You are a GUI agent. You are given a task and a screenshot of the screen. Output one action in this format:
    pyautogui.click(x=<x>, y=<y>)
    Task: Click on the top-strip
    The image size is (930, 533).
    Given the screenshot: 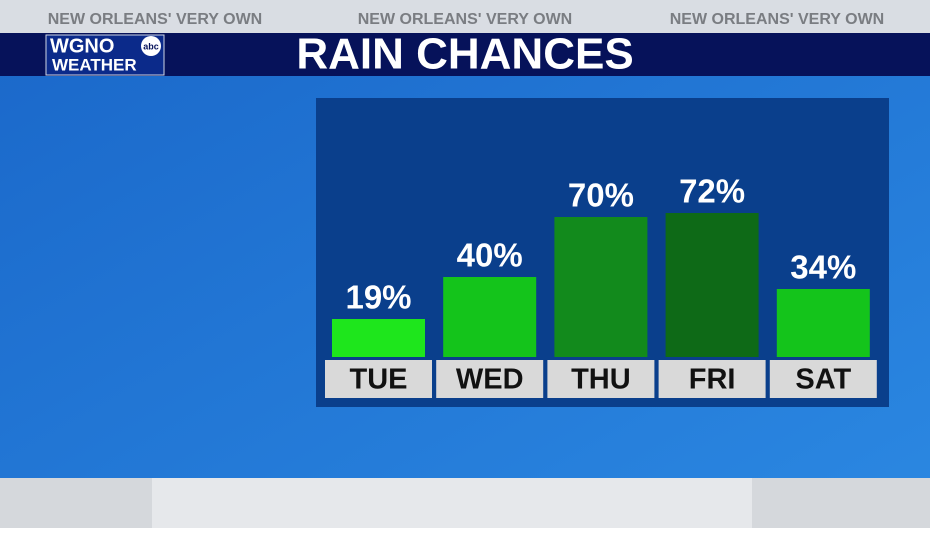 What is the action you would take?
    pyautogui.click(x=465, y=16)
    